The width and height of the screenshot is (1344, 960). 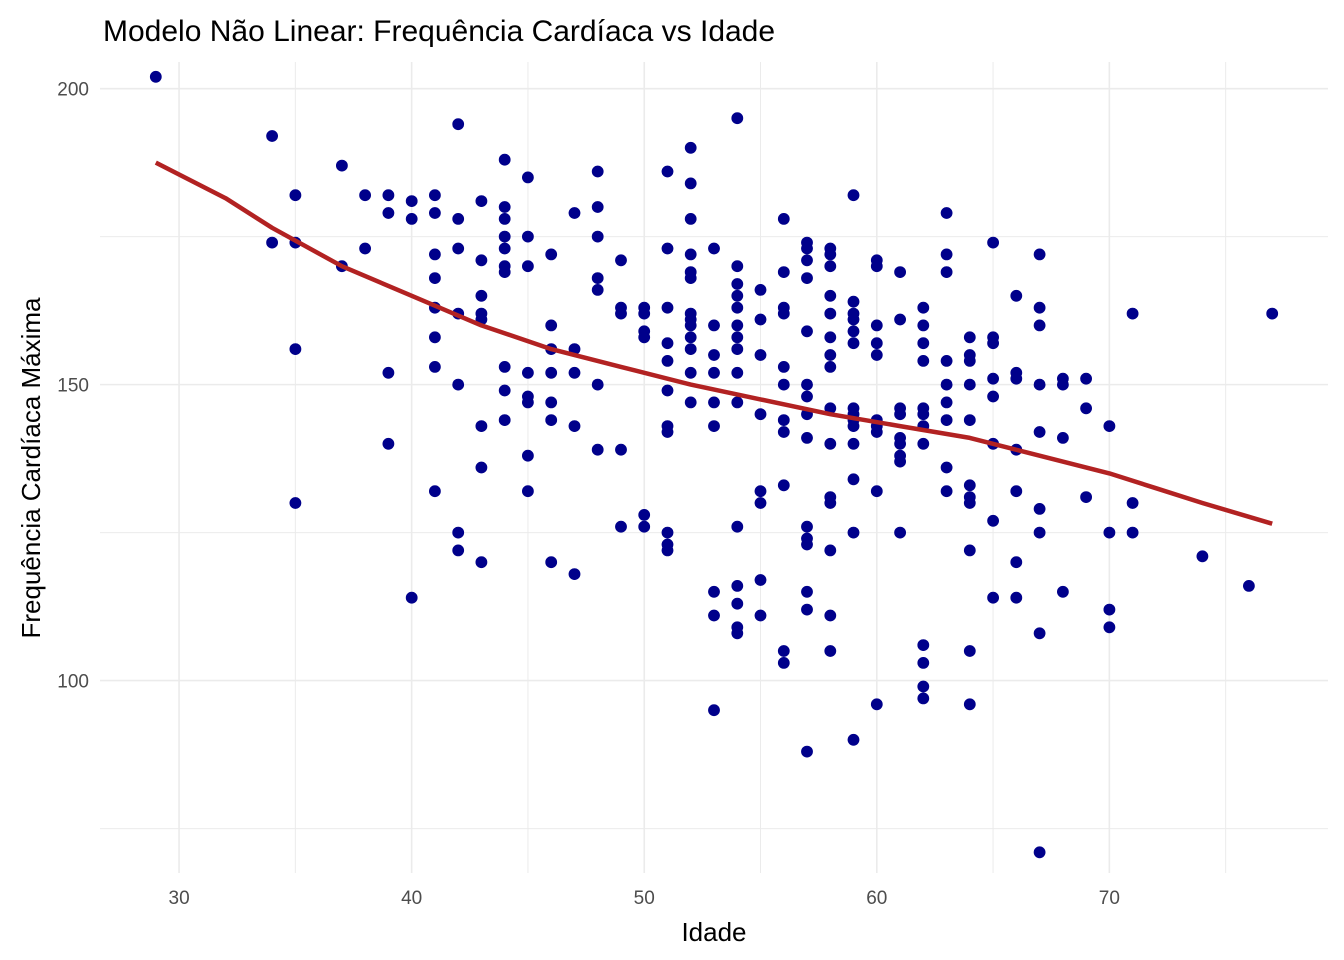 What do you see at coordinates (1109, 898) in the screenshot?
I see `x-tick-label: 70` at bounding box center [1109, 898].